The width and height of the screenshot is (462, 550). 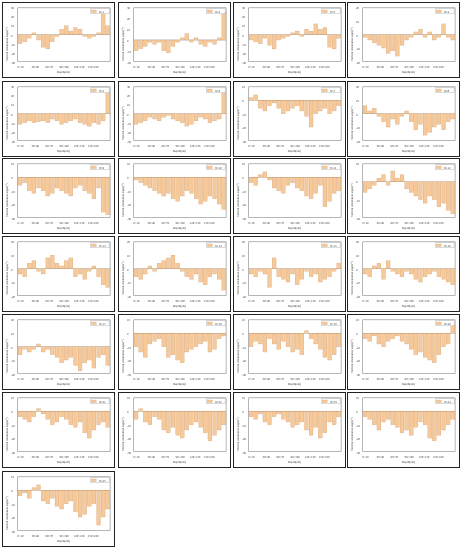 What do you see at coordinates (243, 17) in the screenshot?
I see `y-tick-label: 20` at bounding box center [243, 17].